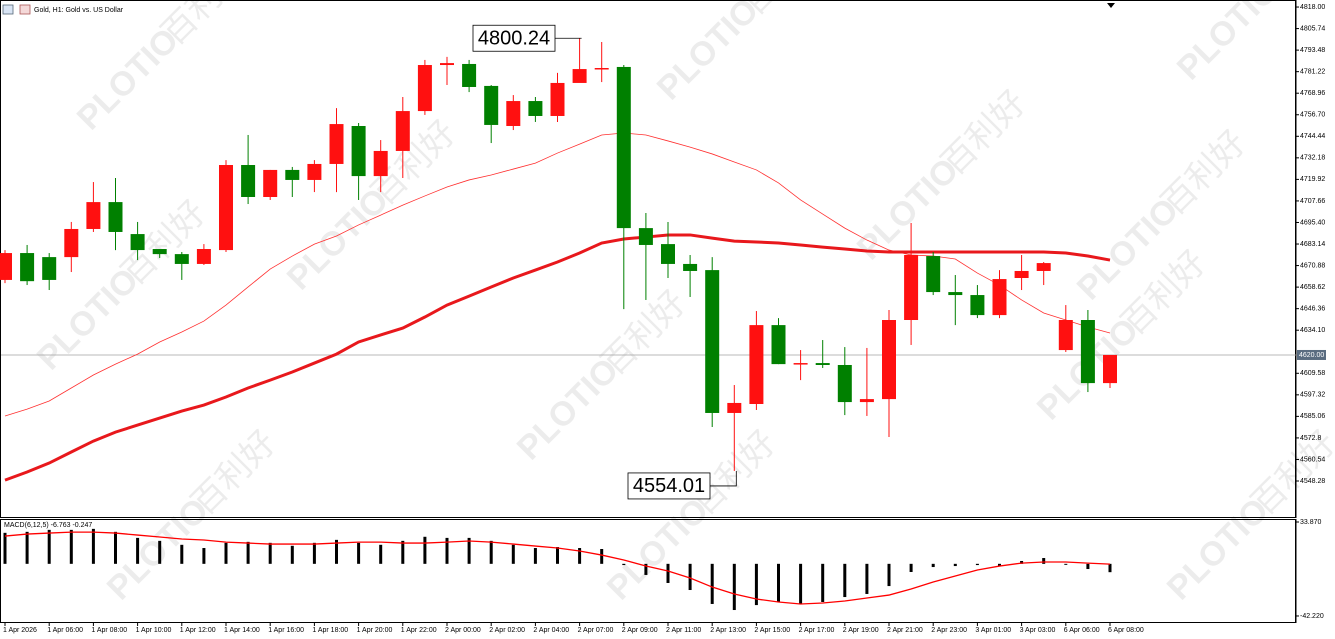 This screenshot has height=639, width=1335. I want to click on y-tick-label: 4732.18, so click(1312, 158).